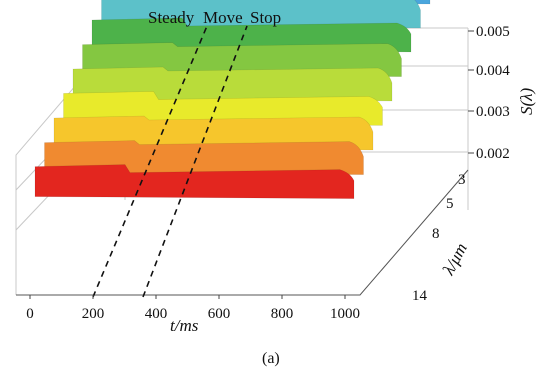  Describe the element at coordinates (184, 325) in the screenshot. I see `x-axis-label: t/ms` at that location.